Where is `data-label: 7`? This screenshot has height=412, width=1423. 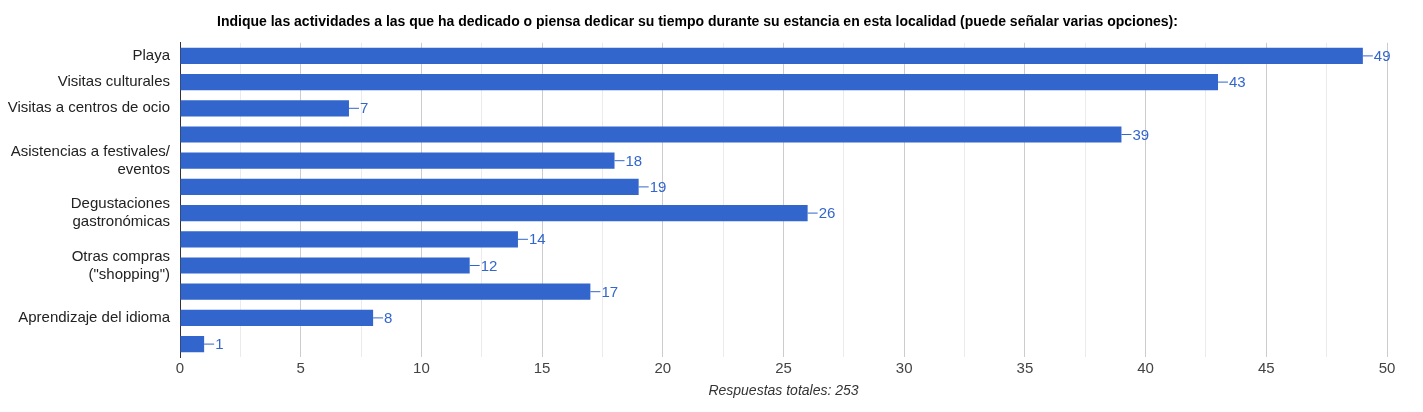
data-label: 7 is located at coordinates (364, 108).